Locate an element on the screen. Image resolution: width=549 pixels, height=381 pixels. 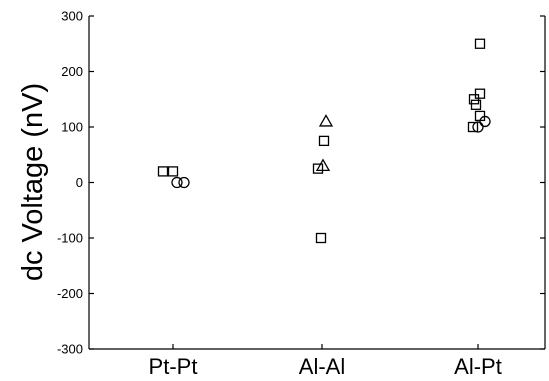
y-tick-label: -100 is located at coordinates (70, 238).